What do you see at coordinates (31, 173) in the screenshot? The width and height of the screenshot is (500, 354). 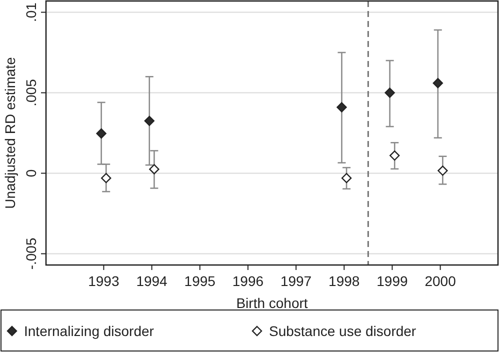 I see `y-tick-label: 0` at bounding box center [31, 173].